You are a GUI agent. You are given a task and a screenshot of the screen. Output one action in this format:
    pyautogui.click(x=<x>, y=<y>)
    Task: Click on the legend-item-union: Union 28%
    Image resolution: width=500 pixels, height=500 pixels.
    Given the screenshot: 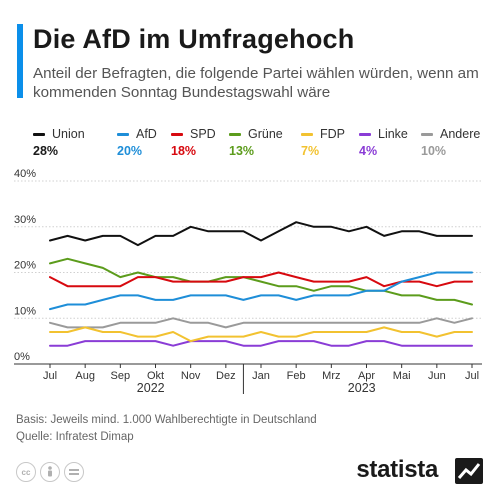 What is the action you would take?
    pyautogui.click(x=59, y=142)
    